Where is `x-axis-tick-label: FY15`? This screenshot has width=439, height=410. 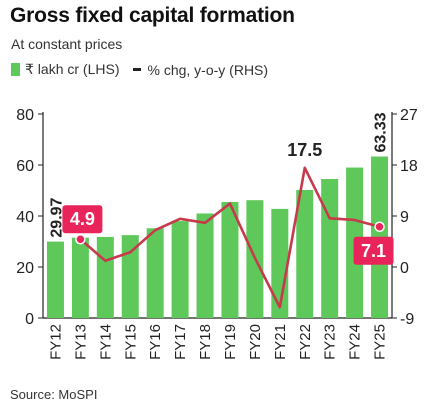
x-axis-tick-label: FY15 is located at coordinates (130, 342).